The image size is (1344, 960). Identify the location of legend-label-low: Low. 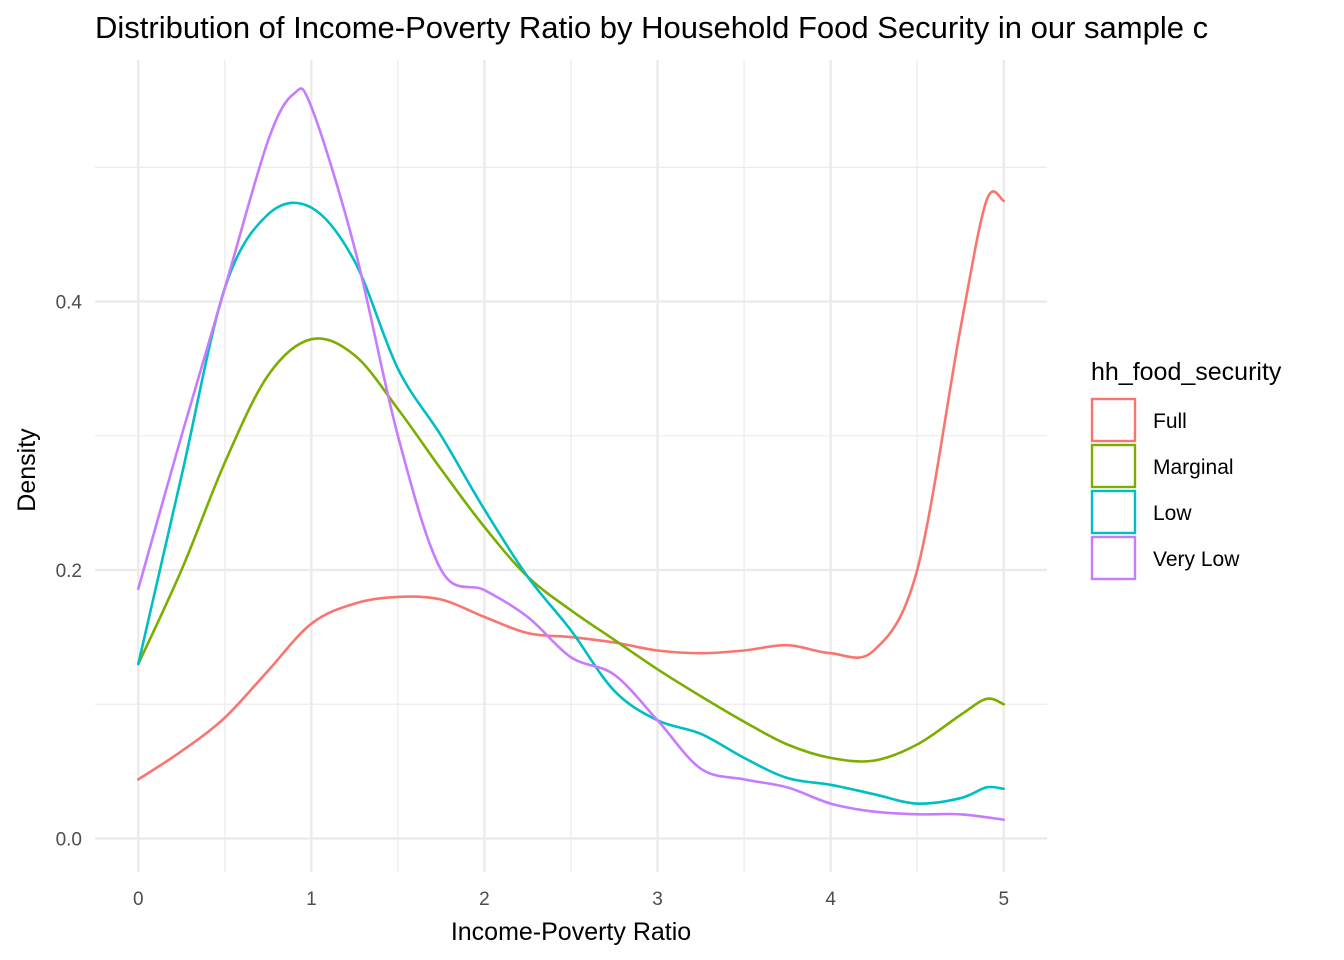
(1172, 513).